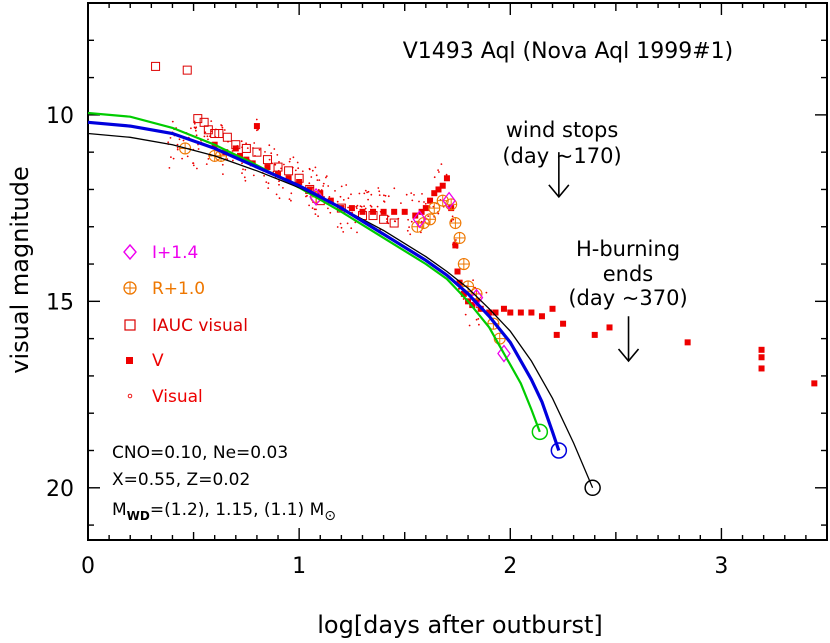 This screenshot has width=830, height=643. Describe the element at coordinates (200, 326) in the screenshot. I see `legend-label-IAUC: IAUC visual` at that location.